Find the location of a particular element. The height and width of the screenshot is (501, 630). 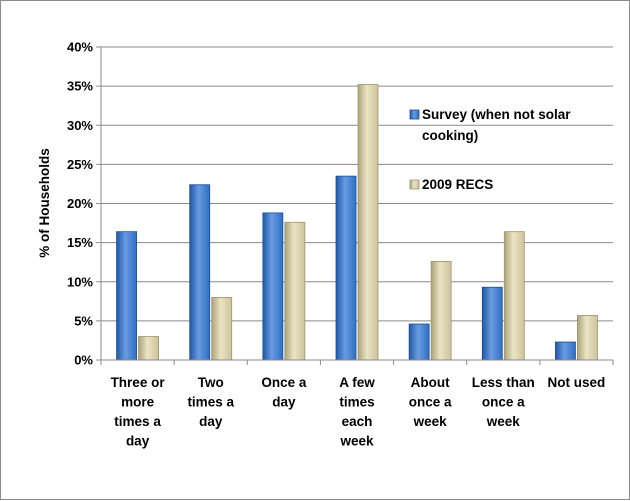

legend: Survey (when not solar cooking) 2009 RECS is located at coordinates (490, 149).